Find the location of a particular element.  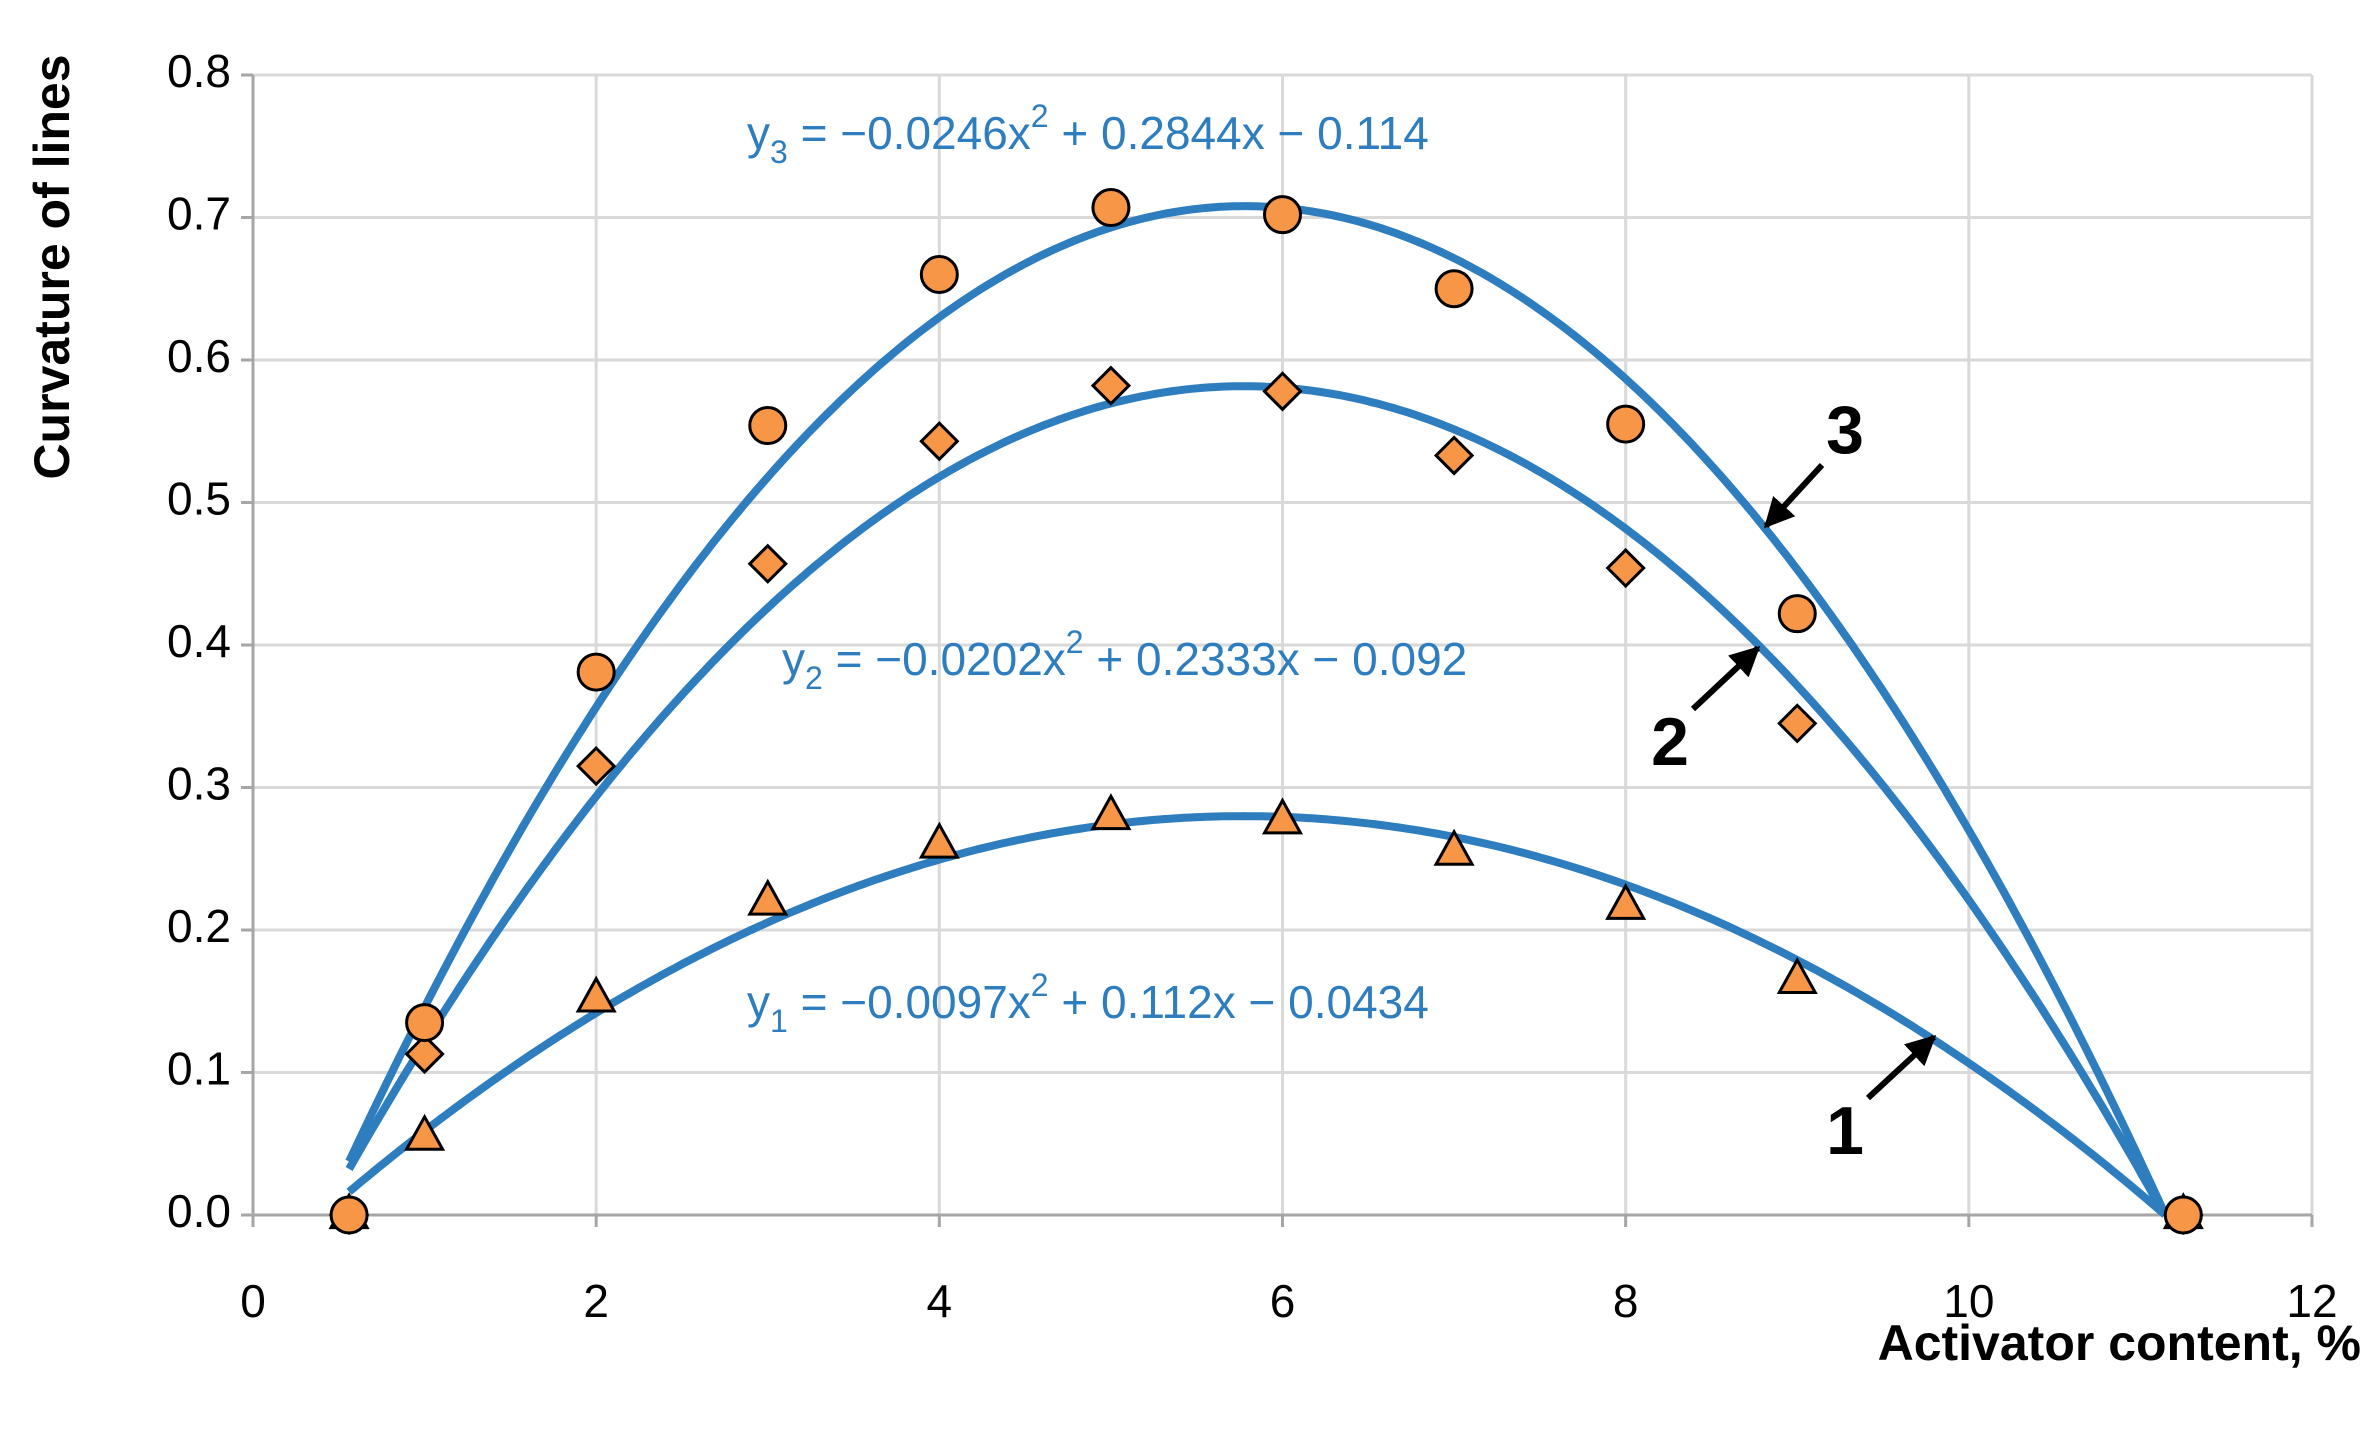

y-tick-label: 0.8 is located at coordinates (199, 71).